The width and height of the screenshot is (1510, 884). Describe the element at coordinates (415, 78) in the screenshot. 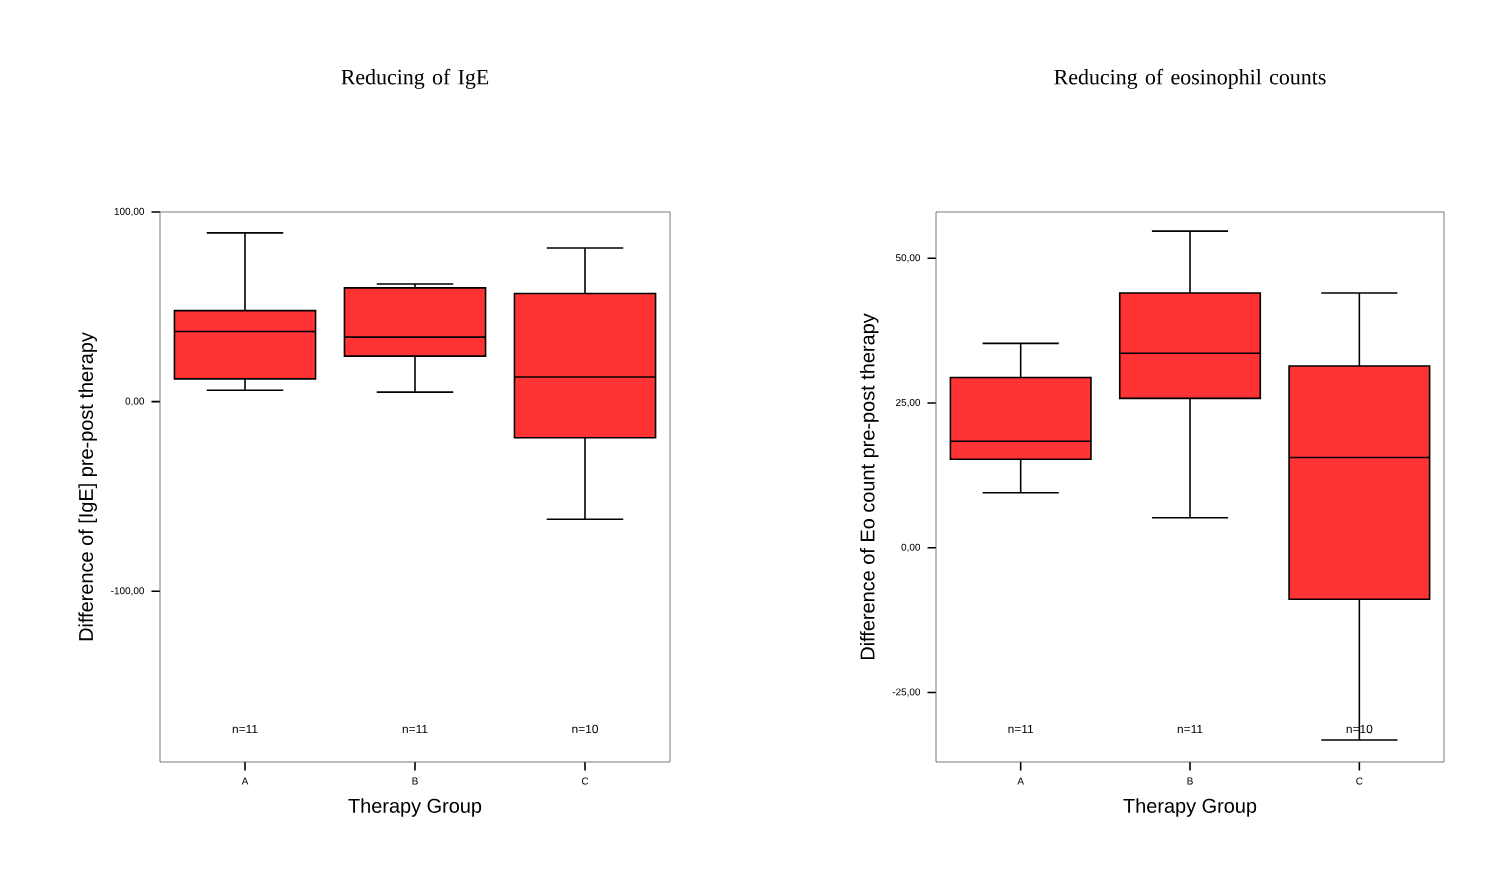

I see `chart-title: Reducing of IgE` at that location.